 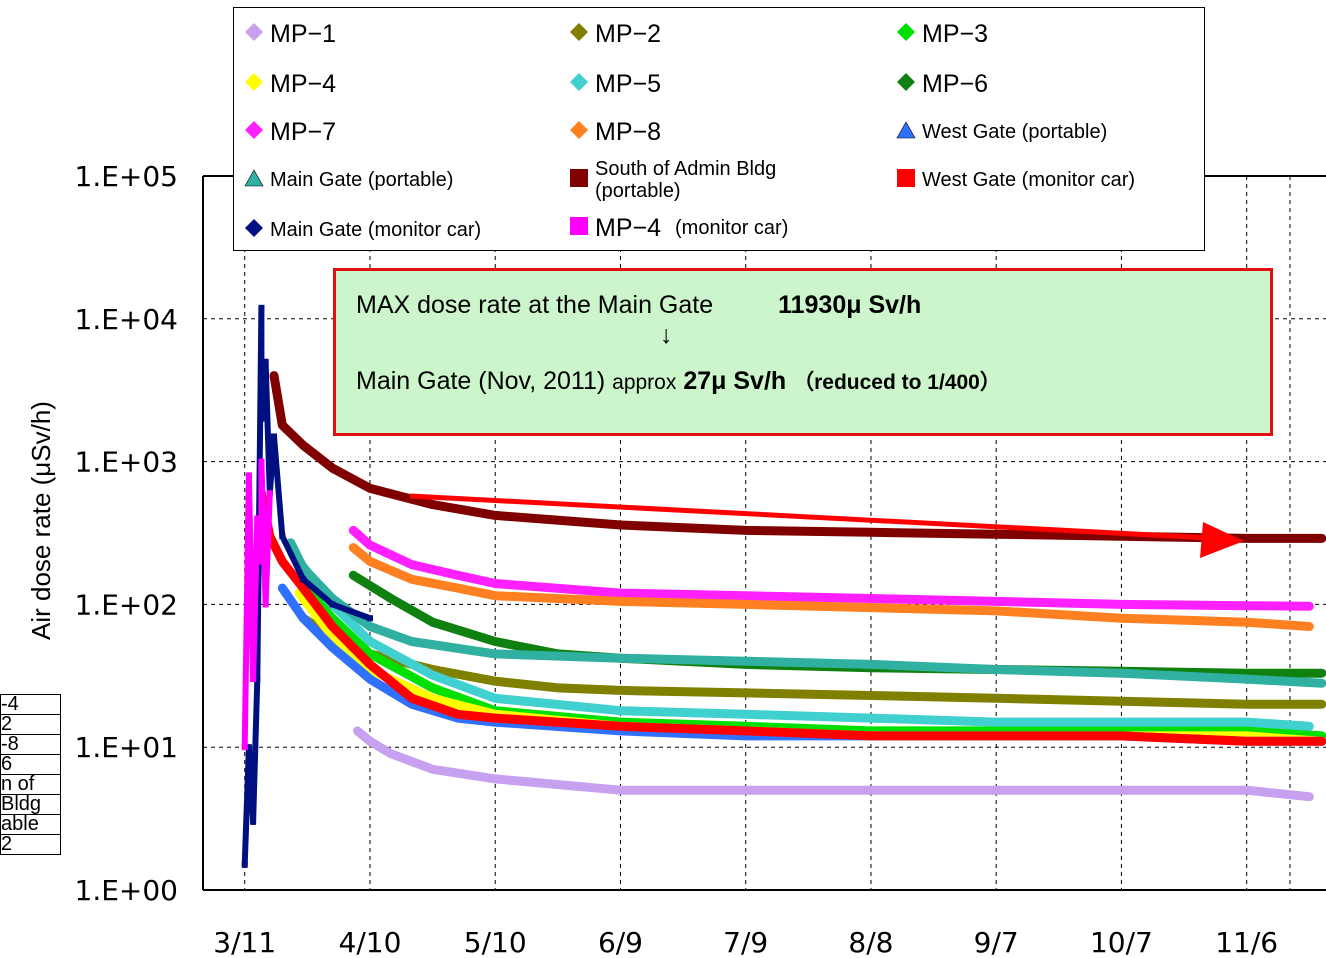 I want to click on x-tick-label: 7/9, so click(x=745, y=942).